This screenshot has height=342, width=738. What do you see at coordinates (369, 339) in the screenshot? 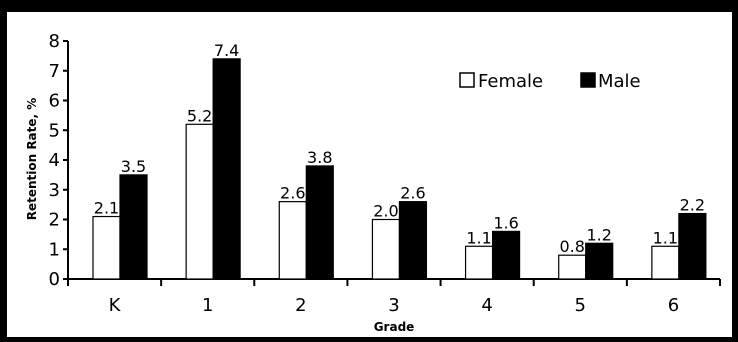
I see `bottom-border` at bounding box center [369, 339].